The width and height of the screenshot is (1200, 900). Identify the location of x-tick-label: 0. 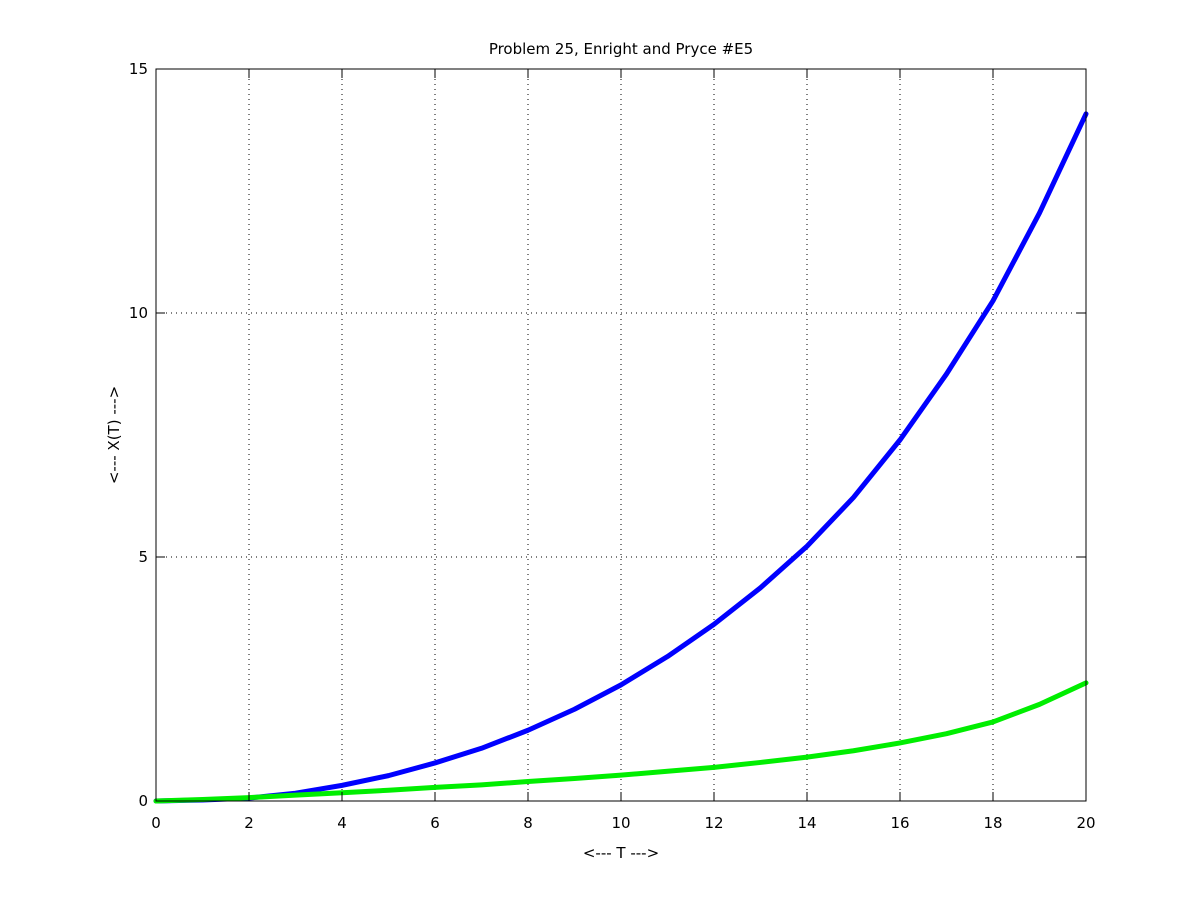
(156, 823).